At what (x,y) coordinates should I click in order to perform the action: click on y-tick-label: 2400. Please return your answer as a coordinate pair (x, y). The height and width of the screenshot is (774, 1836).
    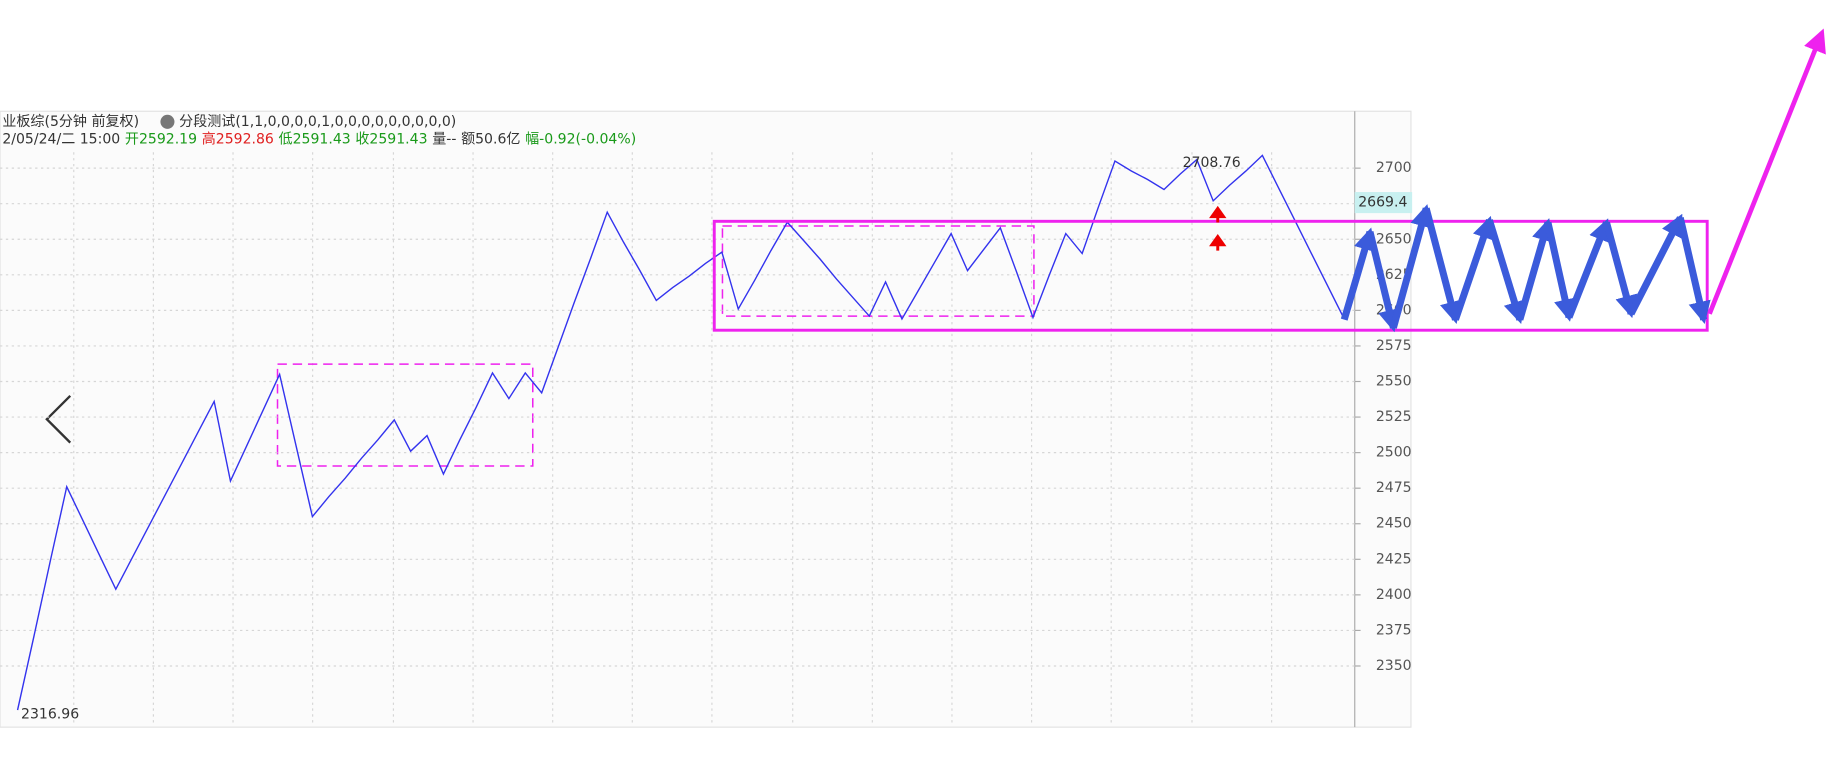
    Looking at the image, I should click on (1394, 595).